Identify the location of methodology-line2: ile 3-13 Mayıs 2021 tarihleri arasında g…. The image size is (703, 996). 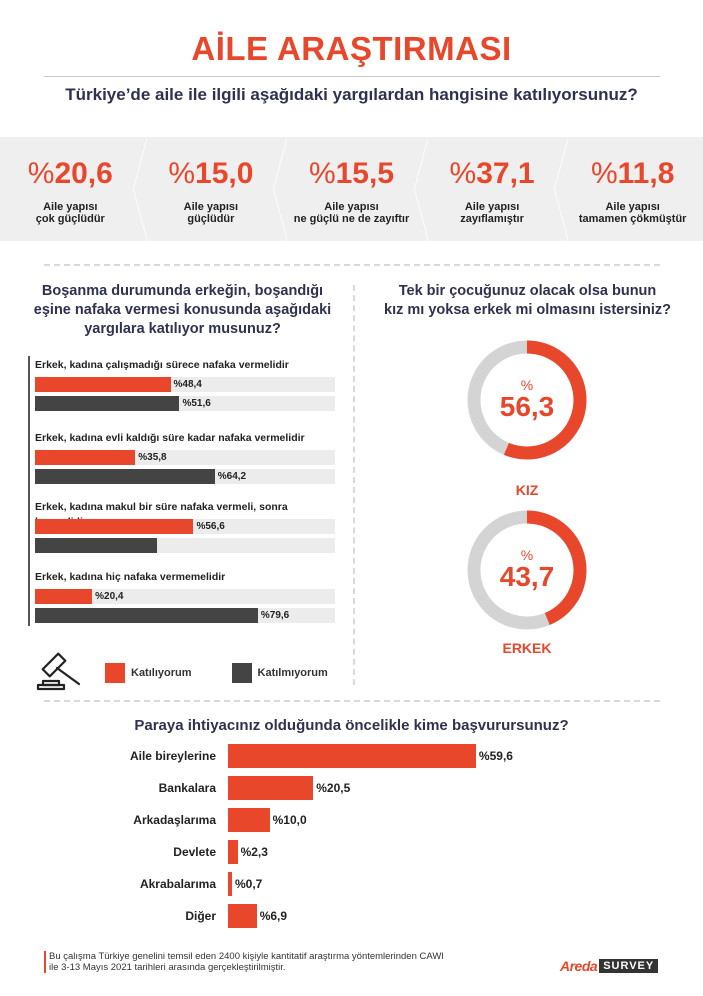
(167, 967).